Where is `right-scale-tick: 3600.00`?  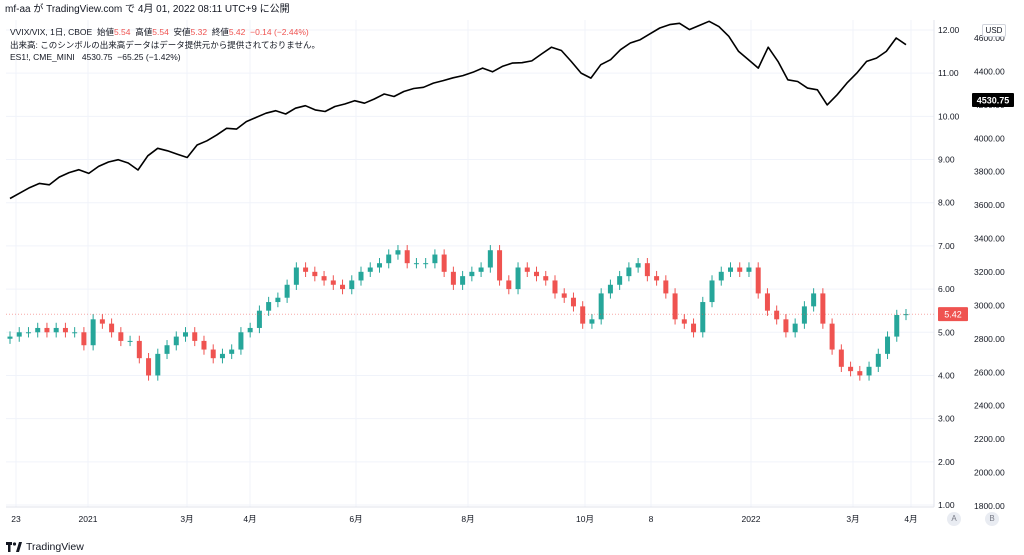
right-scale-tick: 3600.00 is located at coordinates (989, 205).